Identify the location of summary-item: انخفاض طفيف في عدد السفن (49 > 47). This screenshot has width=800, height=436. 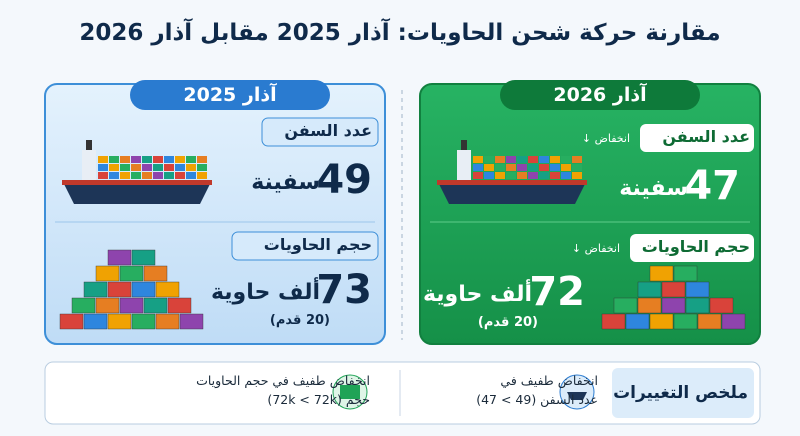
(537, 391).